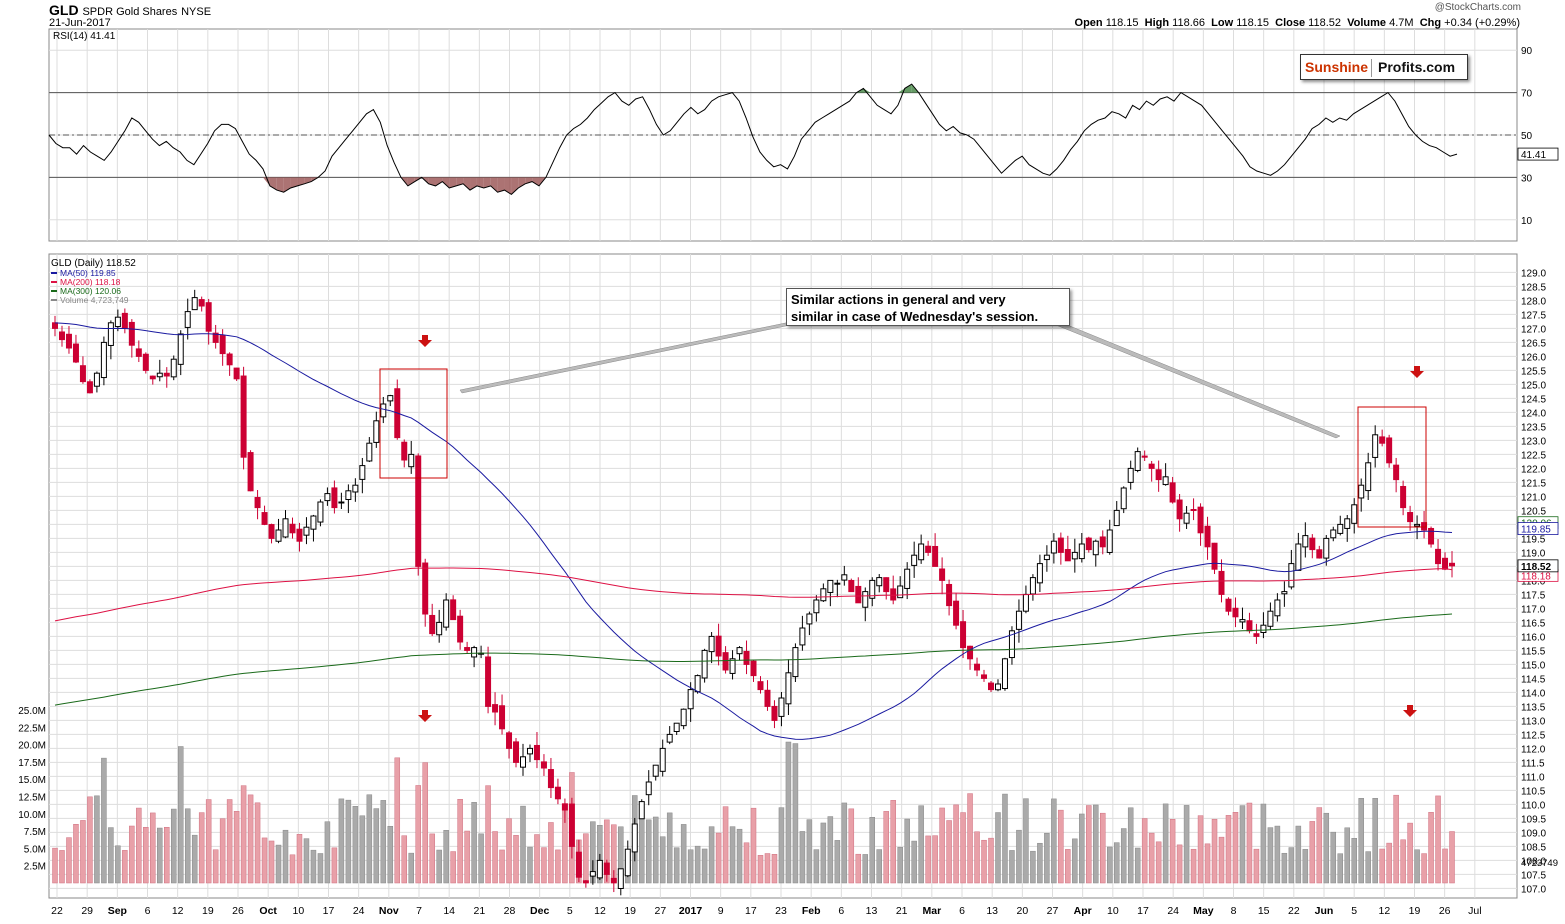 Image resolution: width=1565 pixels, height=924 pixels. I want to click on price-y-tick: 112.0, so click(1533, 749).